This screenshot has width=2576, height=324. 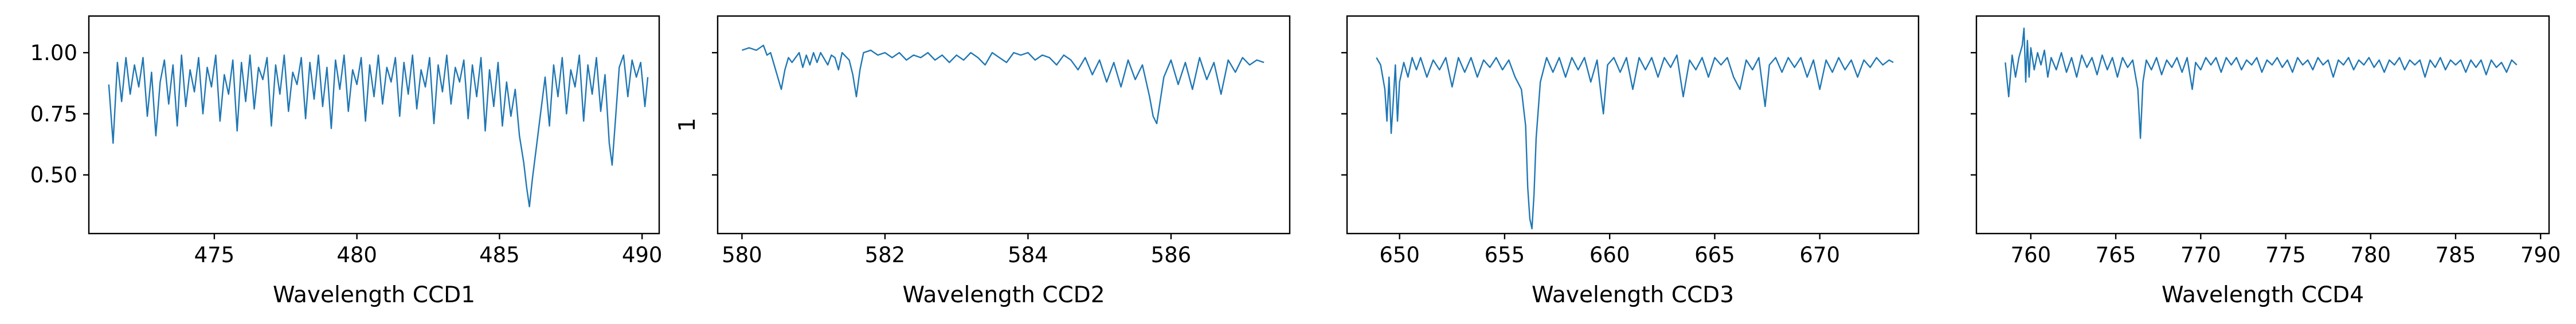 What do you see at coordinates (2456, 255) in the screenshot?
I see `x-tick-label-4-6: 785` at bounding box center [2456, 255].